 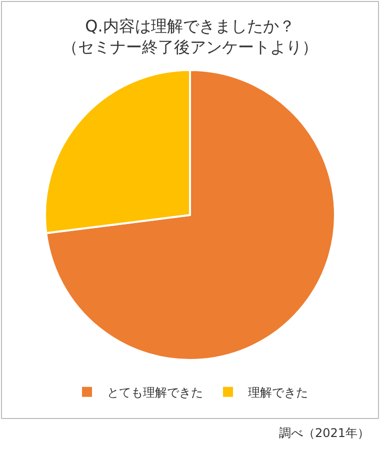 What do you see at coordinates (155, 393) in the screenshot?
I see `legend-label: とても理解できた` at bounding box center [155, 393].